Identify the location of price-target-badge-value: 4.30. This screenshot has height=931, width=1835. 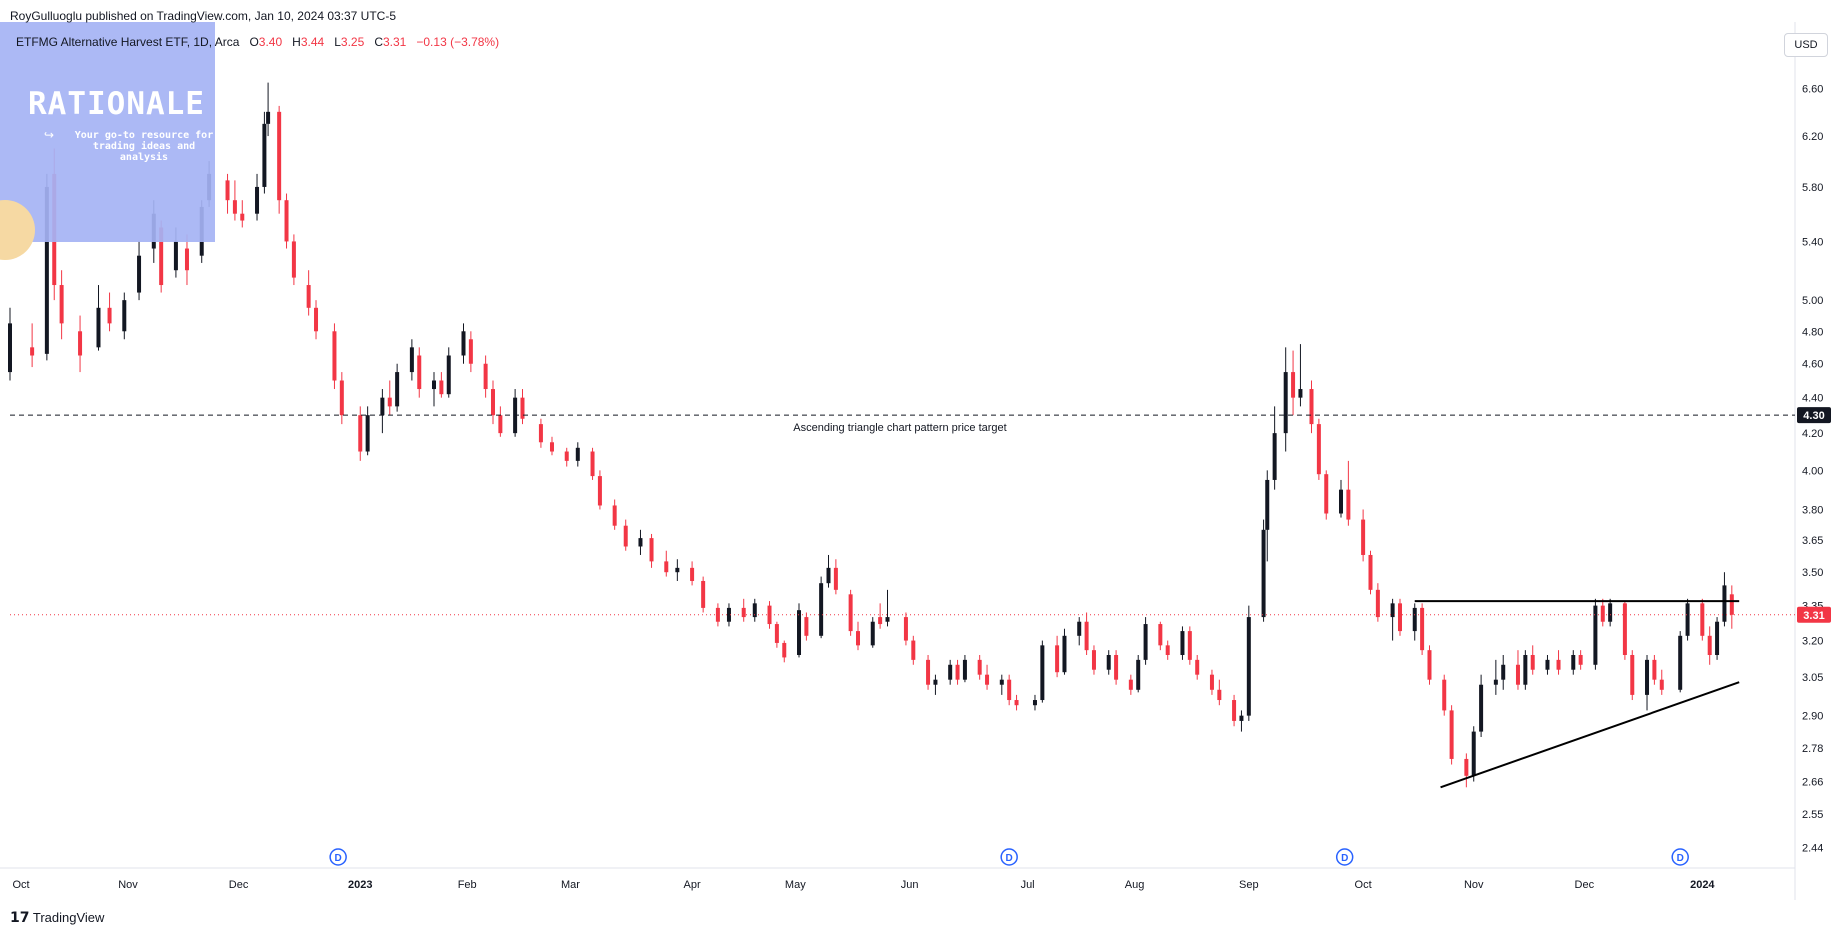
(1813, 416).